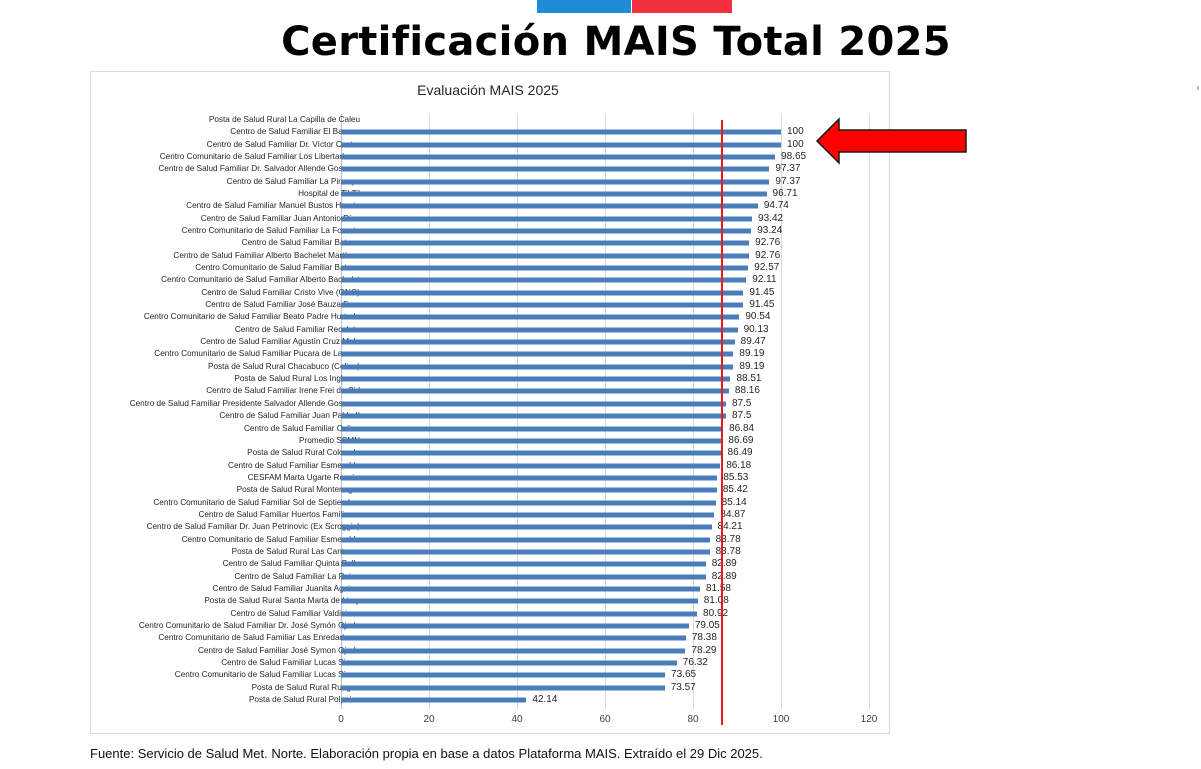 The width and height of the screenshot is (1201, 769). Describe the element at coordinates (707, 625) in the screenshot. I see `value-label: 79.05` at that location.